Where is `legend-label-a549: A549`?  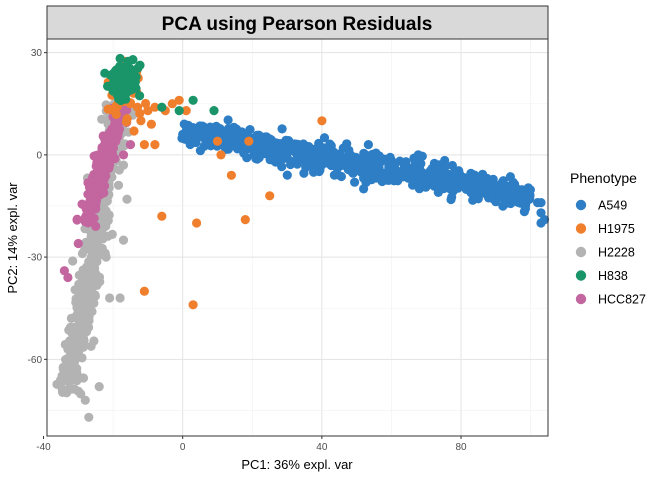
legend-label-a549: A549 is located at coordinates (612, 206).